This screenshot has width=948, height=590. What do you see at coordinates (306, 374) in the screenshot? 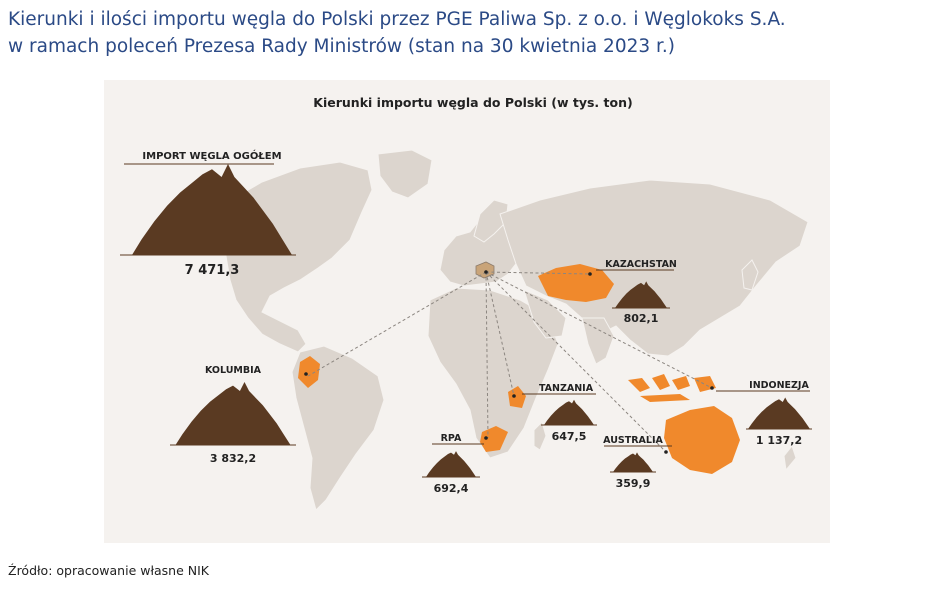
I see `dot-colombia` at bounding box center [306, 374].